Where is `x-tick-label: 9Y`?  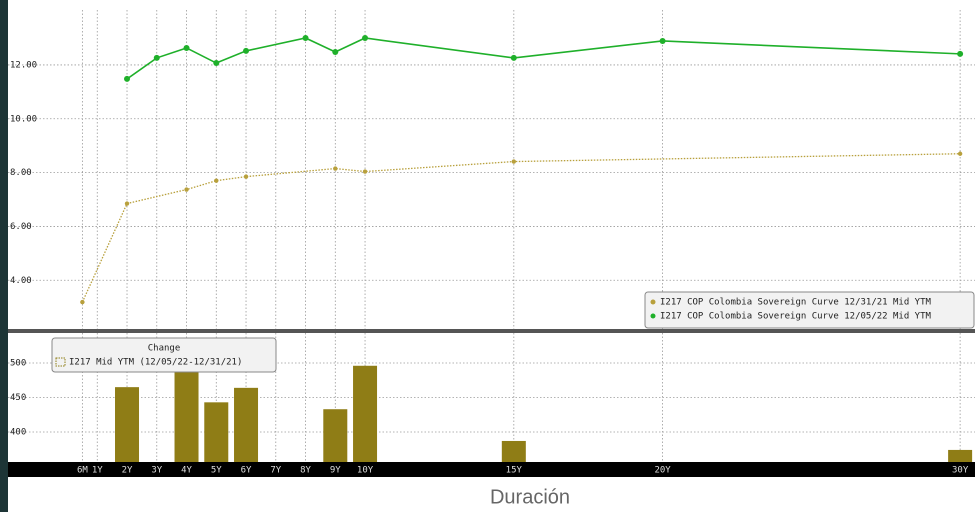
x-tick-label: 9Y is located at coordinates (335, 471).